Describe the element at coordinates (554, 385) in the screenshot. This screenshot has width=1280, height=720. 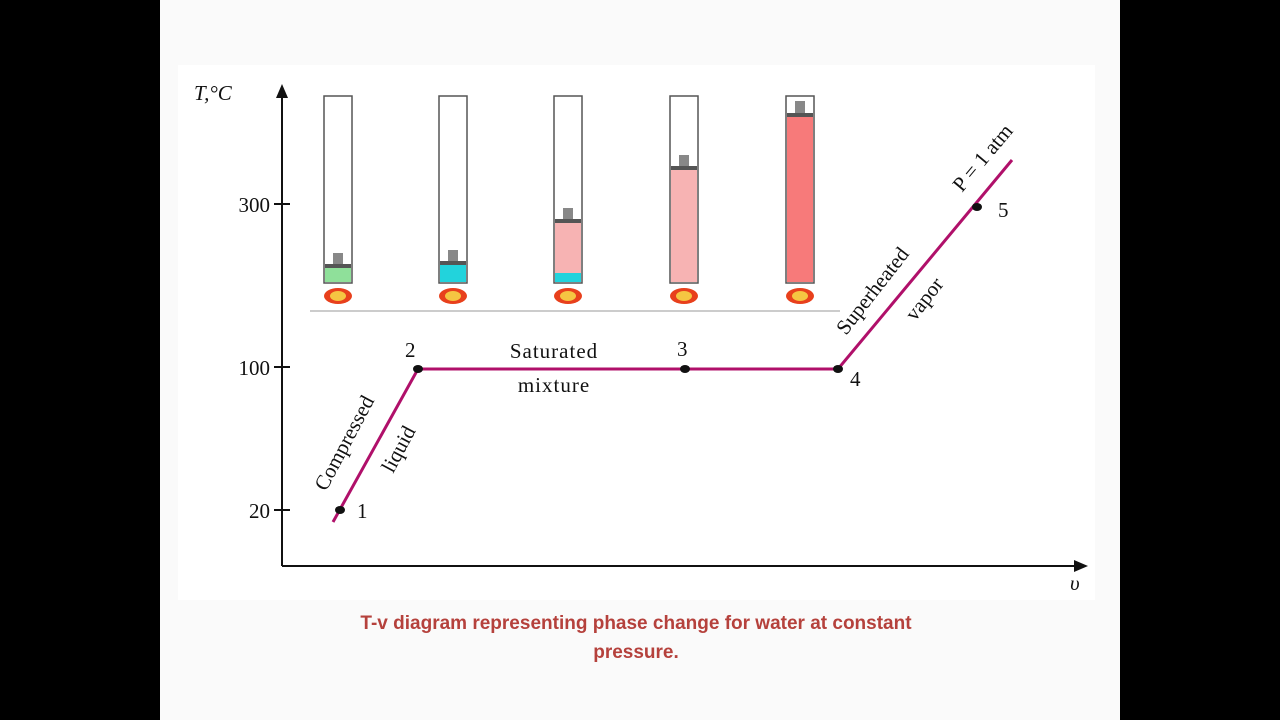
I see `region-label: mixture` at that location.